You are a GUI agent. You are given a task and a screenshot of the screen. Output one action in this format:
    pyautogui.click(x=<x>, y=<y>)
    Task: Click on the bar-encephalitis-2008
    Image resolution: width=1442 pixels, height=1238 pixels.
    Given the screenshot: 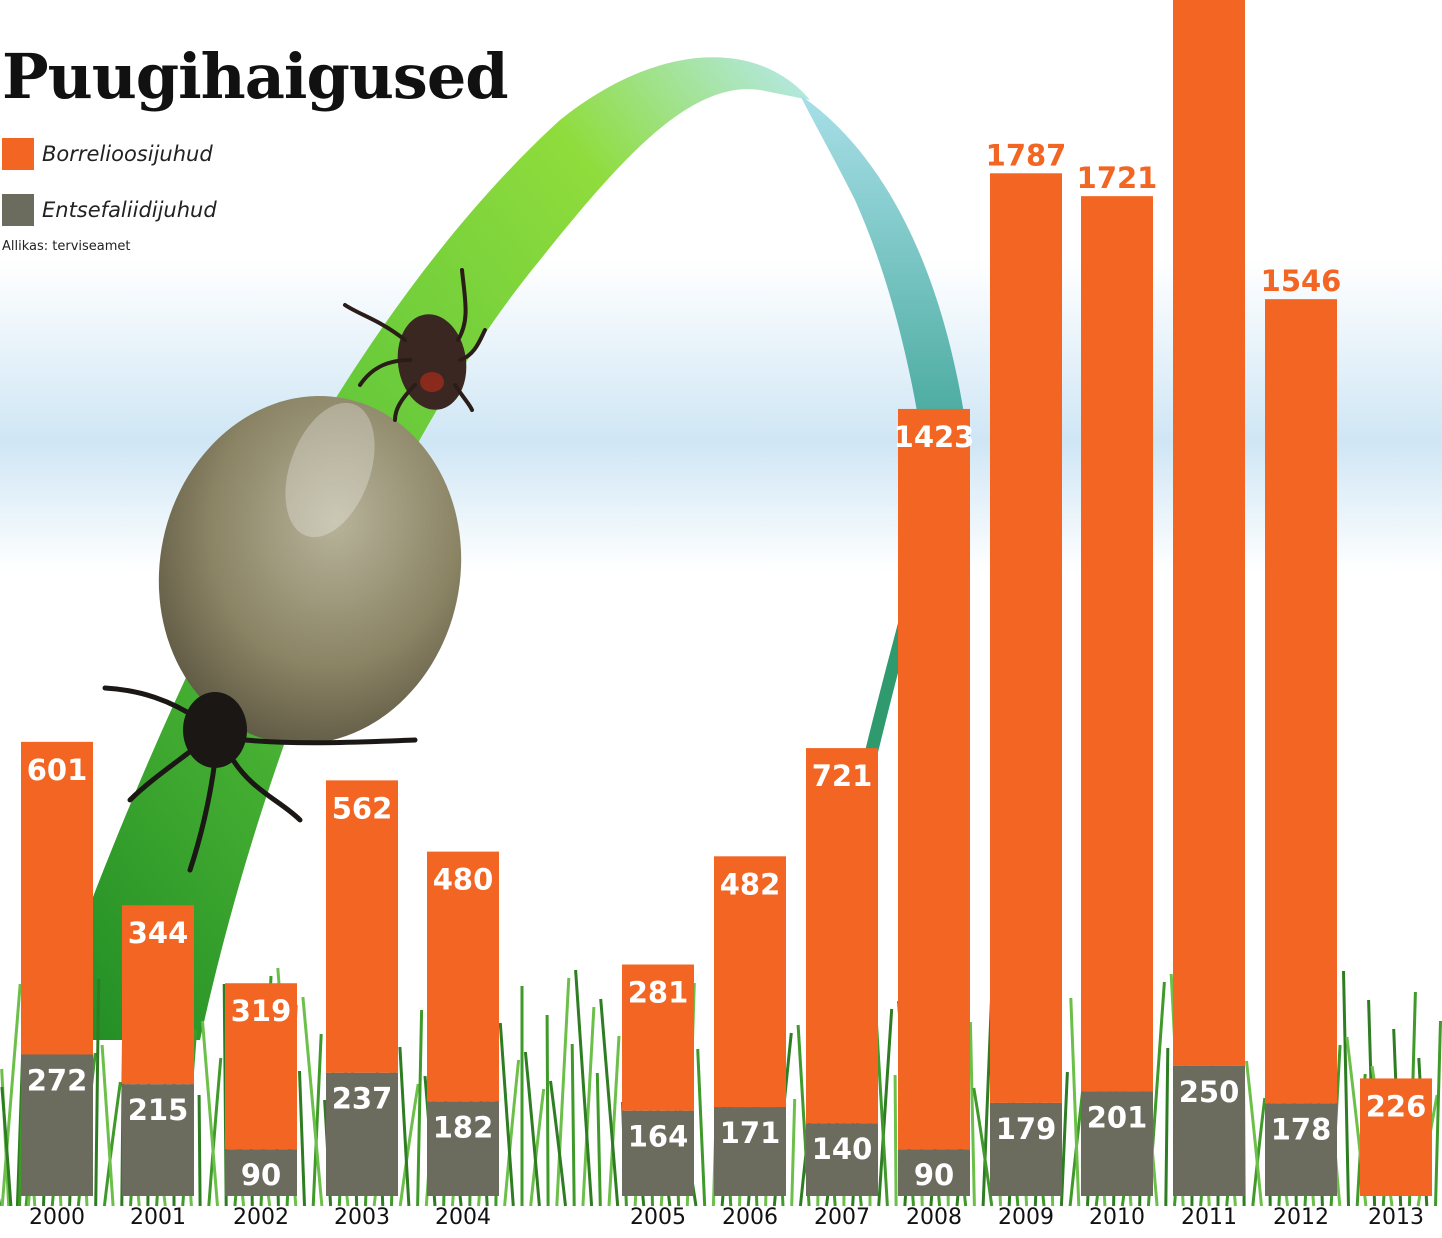 What is the action you would take?
    pyautogui.click(x=934, y=1172)
    